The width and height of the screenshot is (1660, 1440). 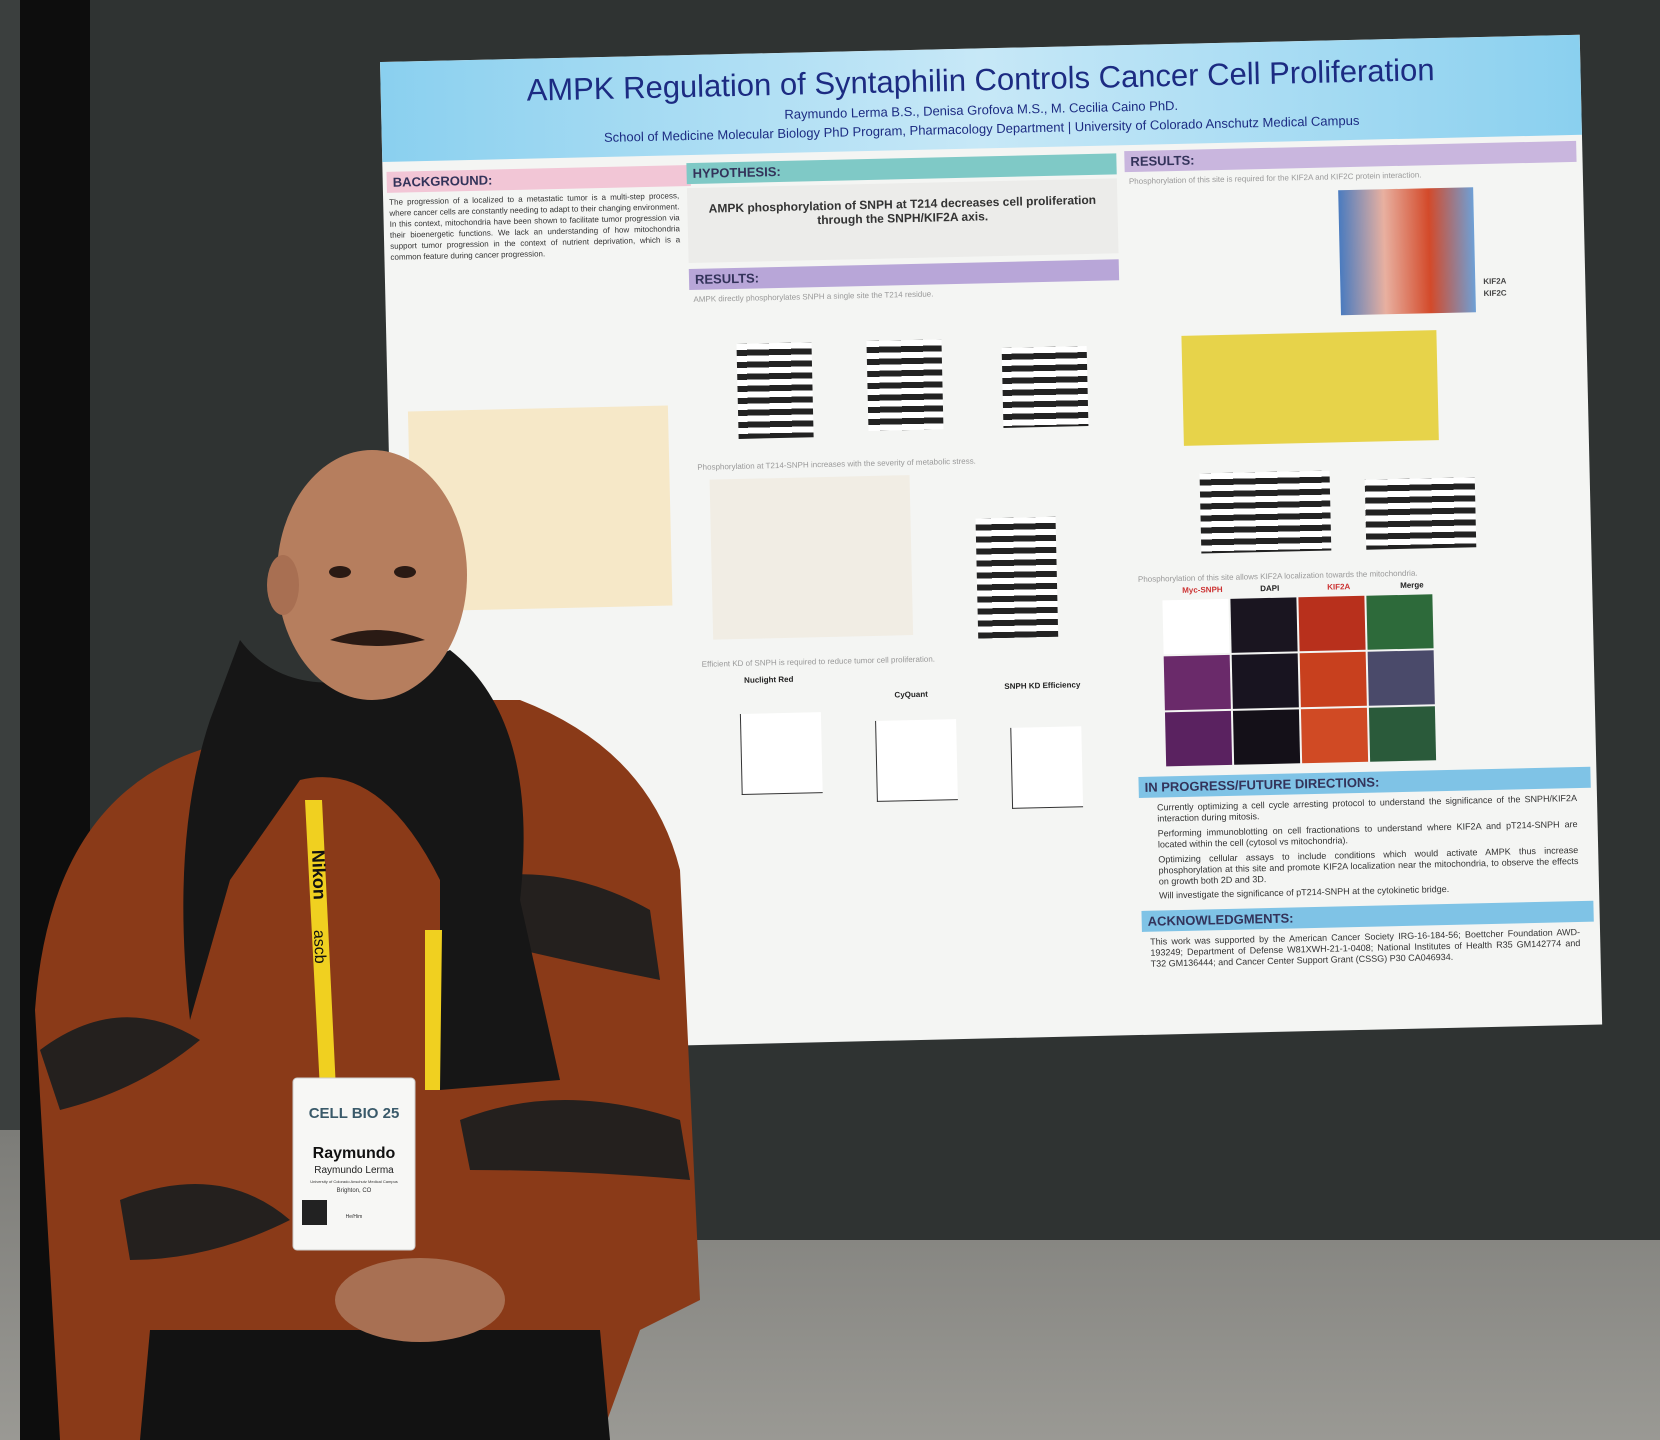 What do you see at coordinates (420, 1300) in the screenshot?
I see `hands` at bounding box center [420, 1300].